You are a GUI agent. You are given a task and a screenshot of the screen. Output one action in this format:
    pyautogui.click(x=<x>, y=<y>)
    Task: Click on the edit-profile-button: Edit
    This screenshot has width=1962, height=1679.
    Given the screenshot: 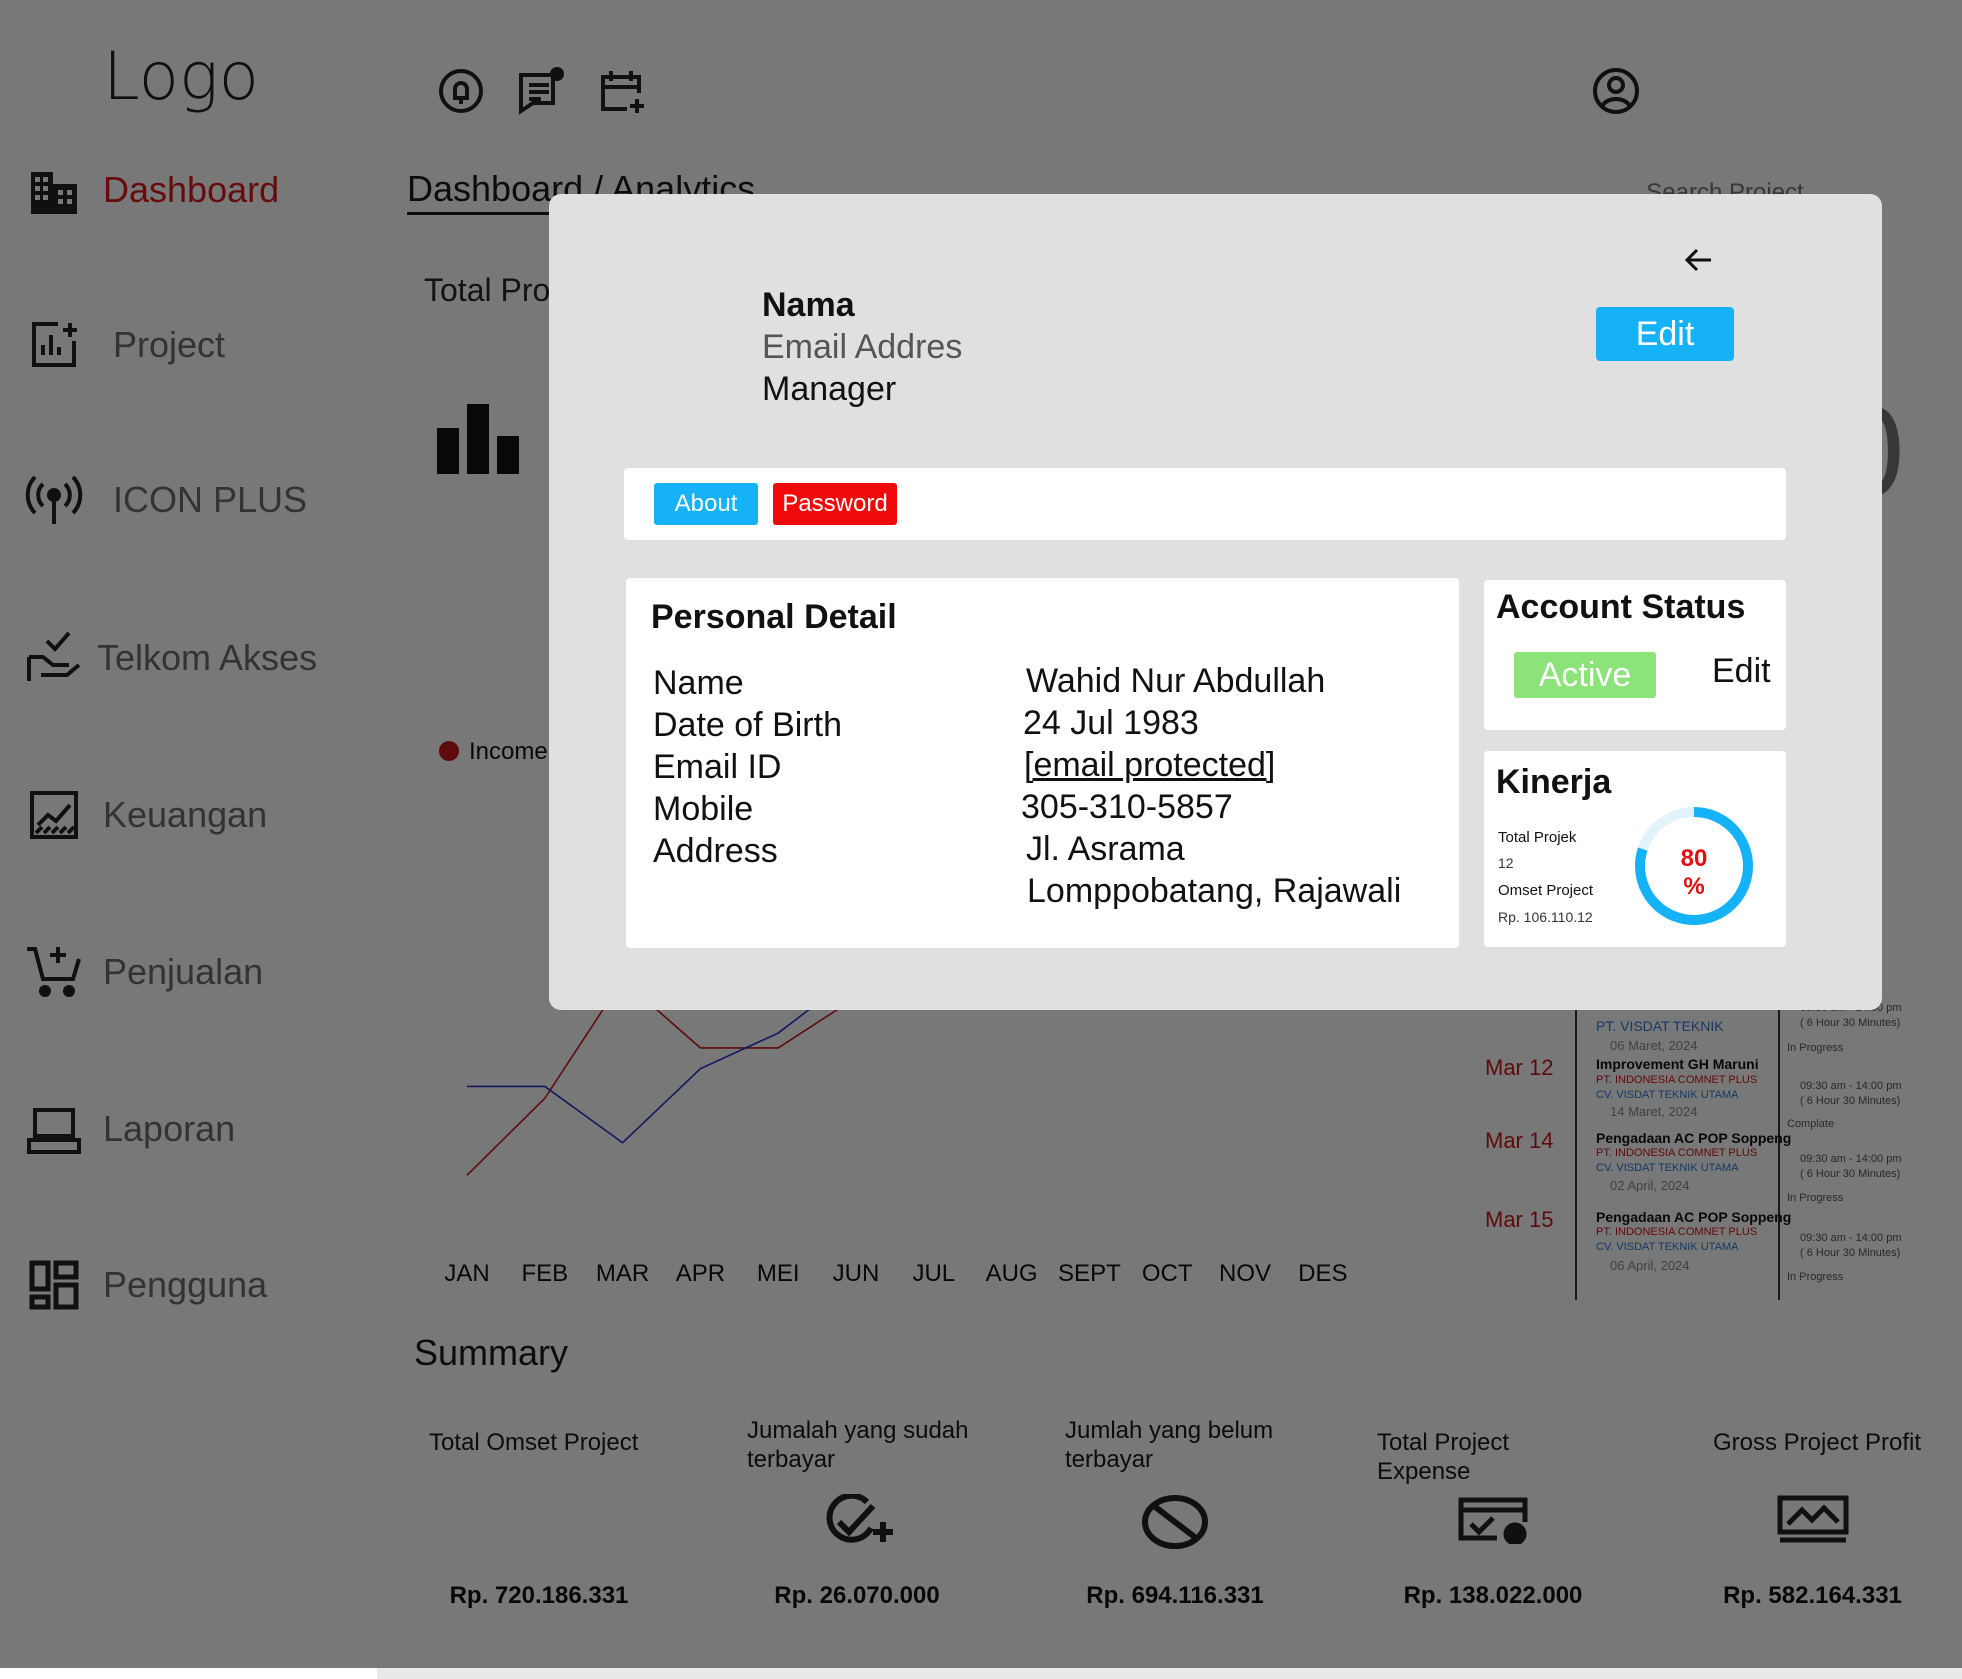 What is the action you would take?
    pyautogui.click(x=1665, y=334)
    